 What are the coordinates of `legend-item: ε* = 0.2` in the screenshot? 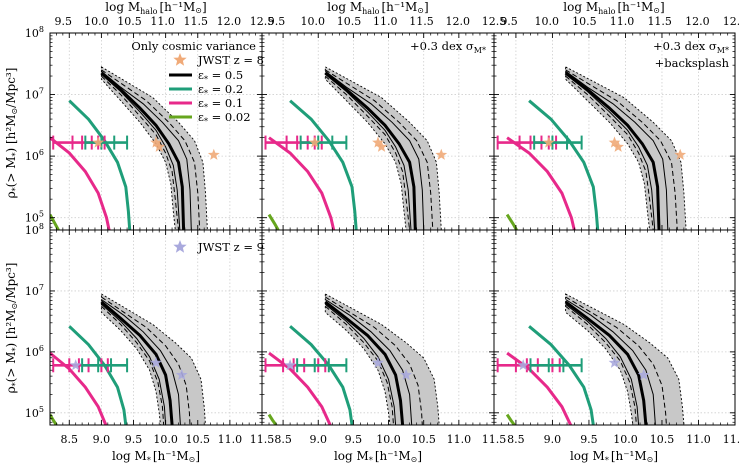 It's located at (206, 90).